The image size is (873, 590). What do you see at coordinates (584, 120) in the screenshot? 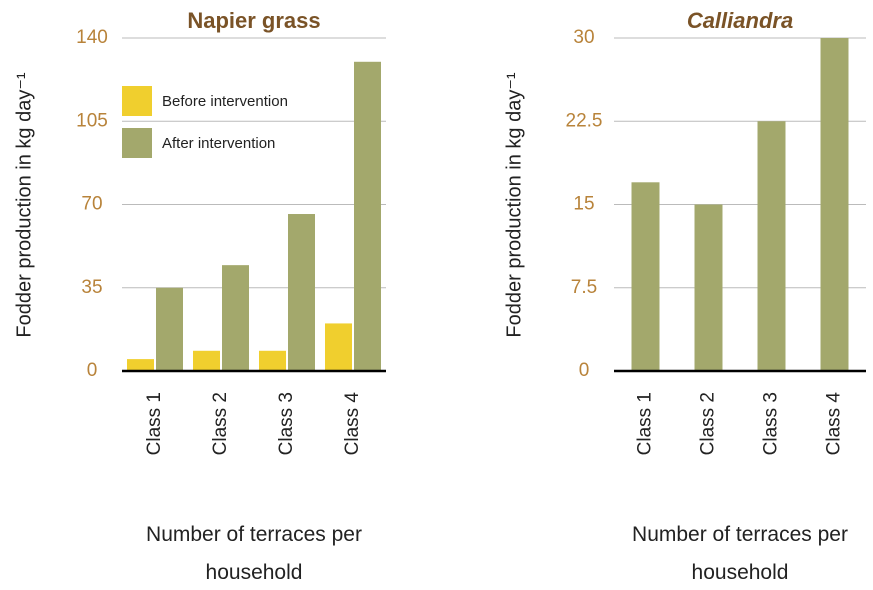
I see `y-tick-label: 22.5` at bounding box center [584, 120].